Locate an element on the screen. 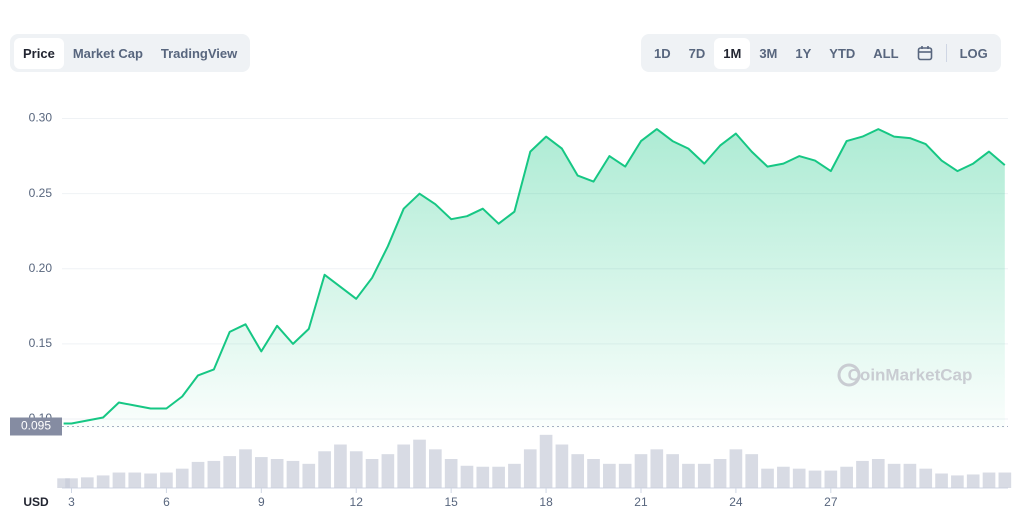 The image size is (1024, 518). reference-label-bg is located at coordinates (36, 426).